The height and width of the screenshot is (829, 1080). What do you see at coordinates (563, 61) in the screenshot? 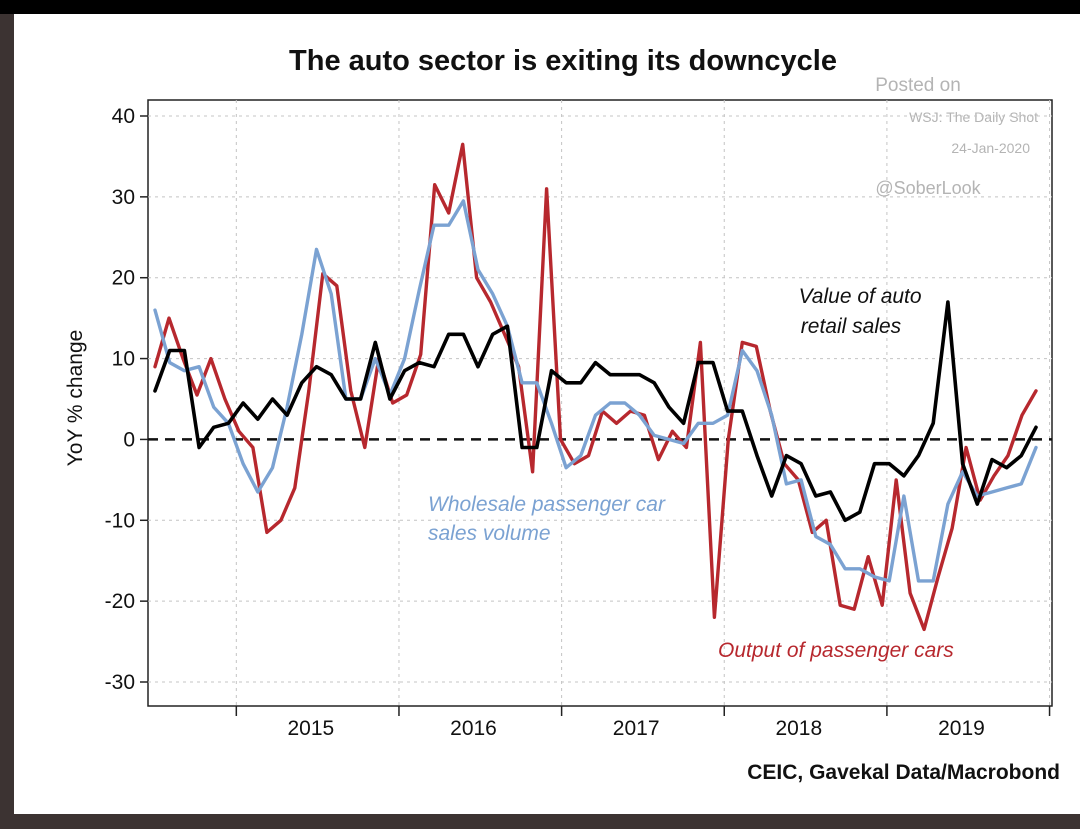
I see `chart-title: The auto sector is exiting its downcycle` at bounding box center [563, 61].